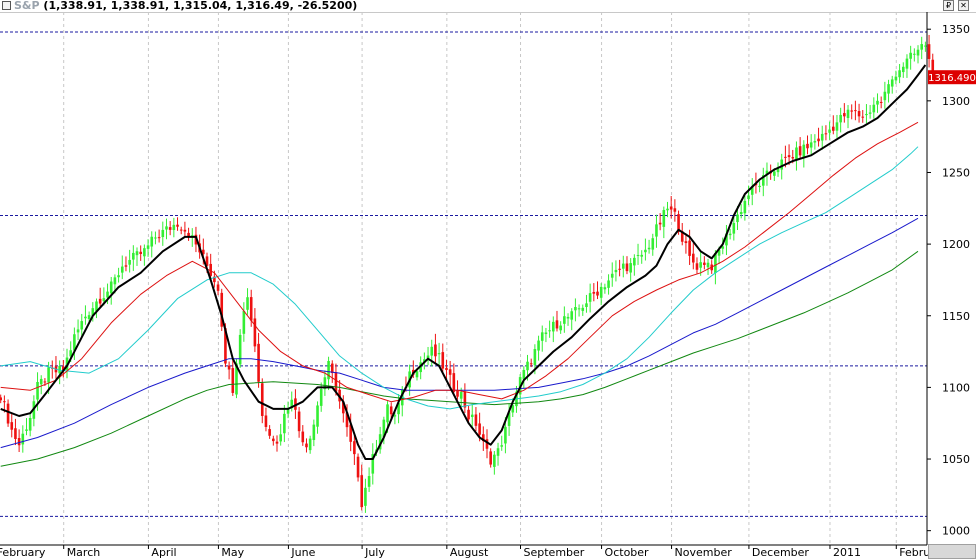 The image size is (976, 559). What do you see at coordinates (781, 552) in the screenshot?
I see `x-tick-label: December` at bounding box center [781, 552].